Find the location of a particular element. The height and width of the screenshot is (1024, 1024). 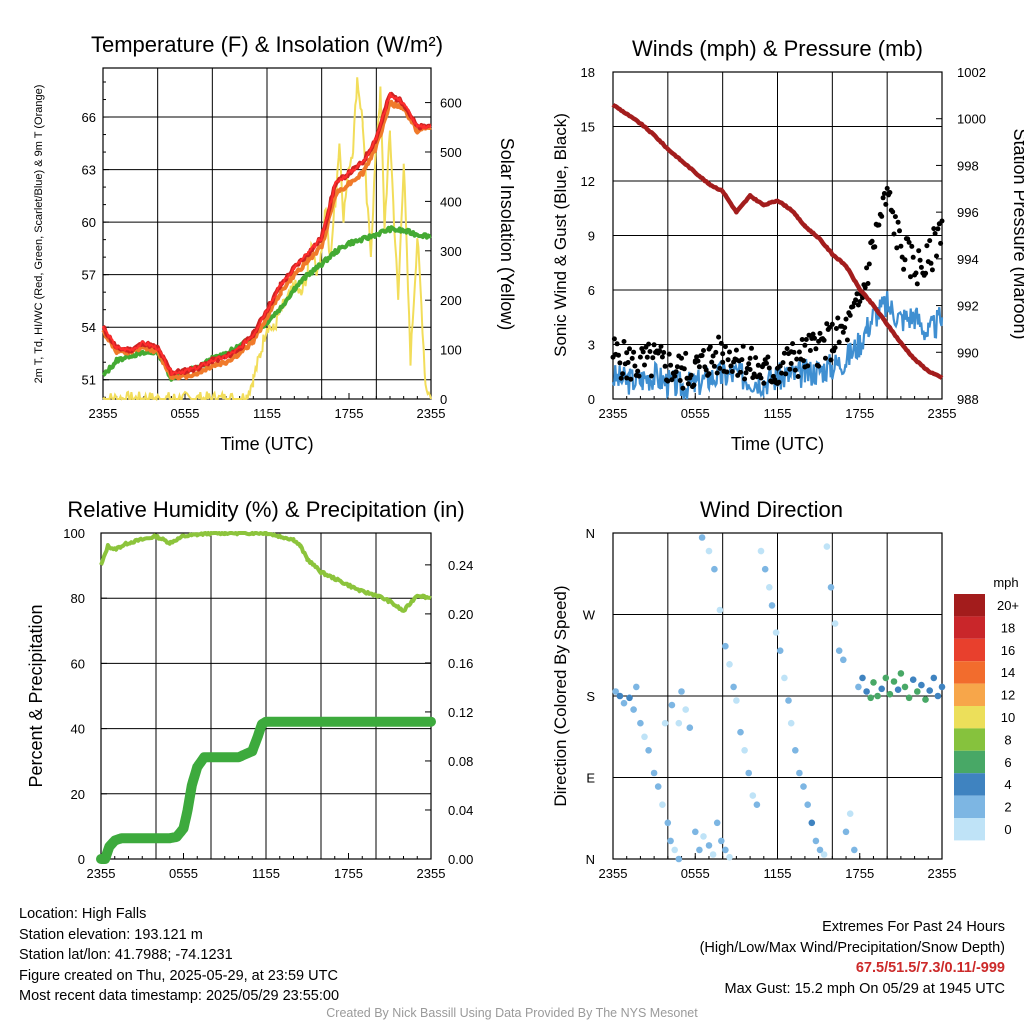

y-tick-label-right: 990 is located at coordinates (968, 352).